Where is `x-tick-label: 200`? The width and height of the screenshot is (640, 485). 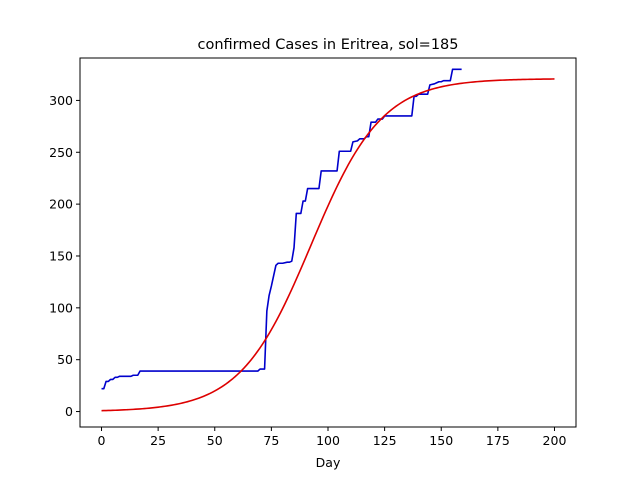 x-tick-label: 200 is located at coordinates (555, 440).